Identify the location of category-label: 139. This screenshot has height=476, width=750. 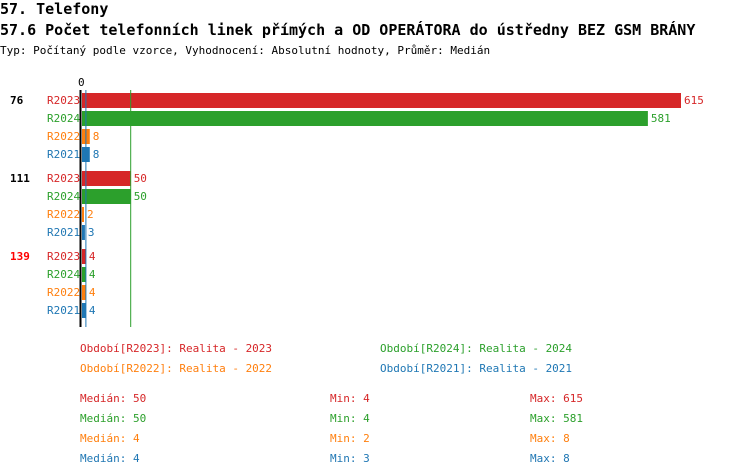
(20, 256).